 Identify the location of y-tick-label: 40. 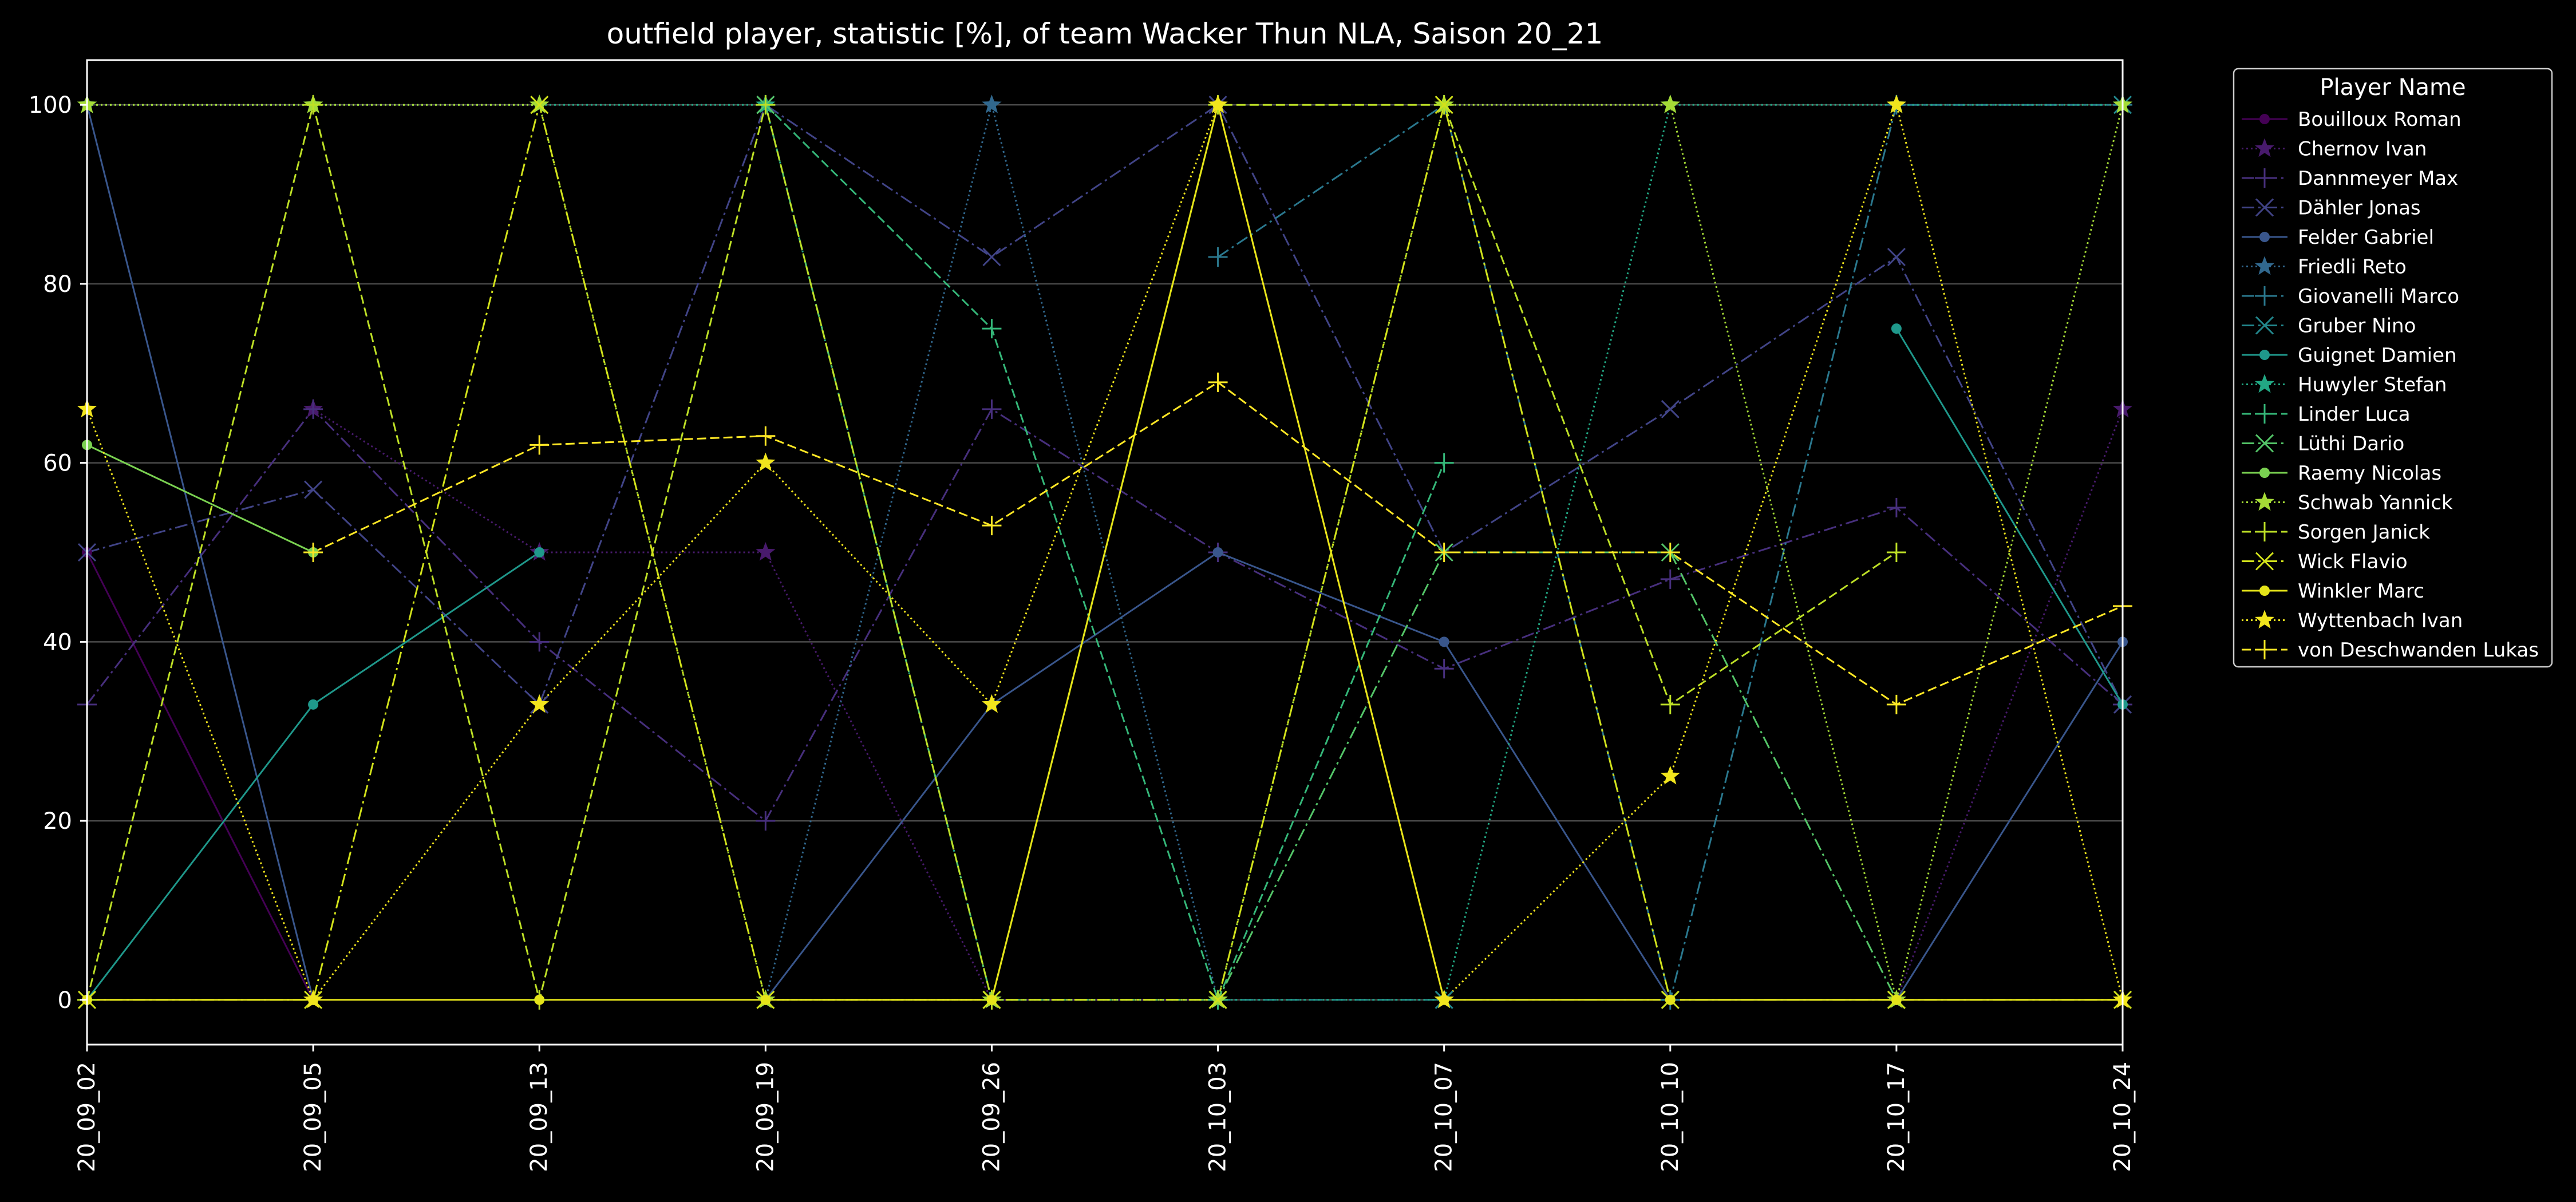
(57, 642).